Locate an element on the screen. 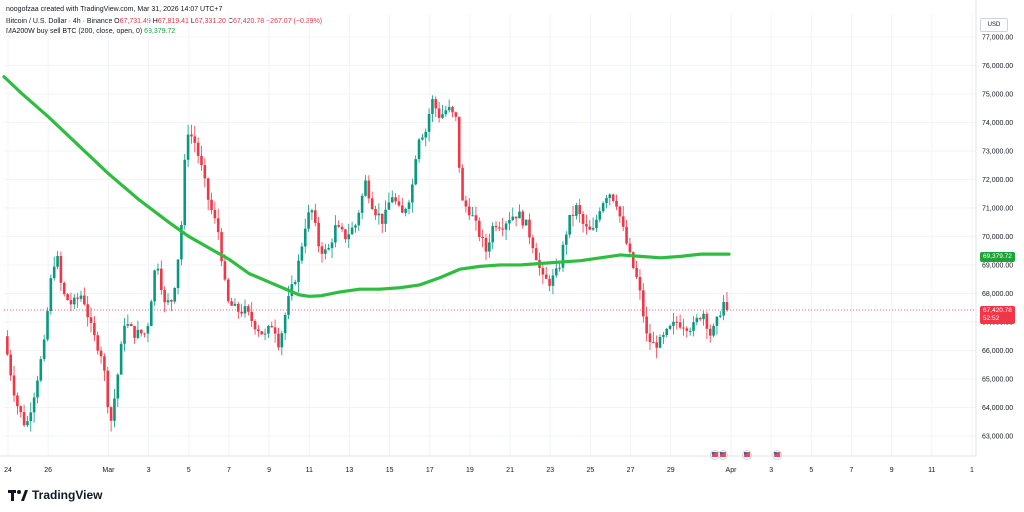  x-tick-label: 24 is located at coordinates (8, 470).